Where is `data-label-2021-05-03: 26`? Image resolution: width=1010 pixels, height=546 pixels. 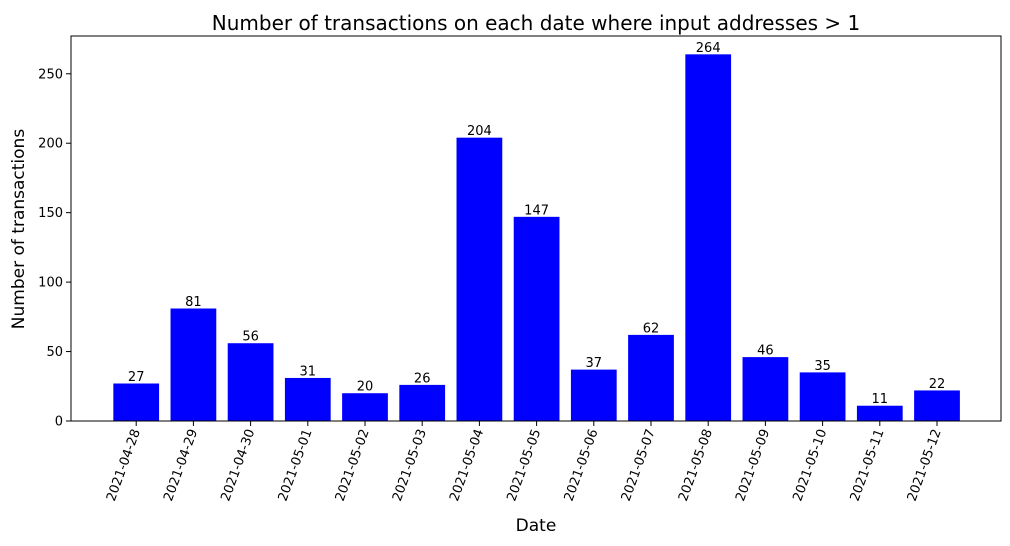 data-label-2021-05-03: 26 is located at coordinates (422, 378).